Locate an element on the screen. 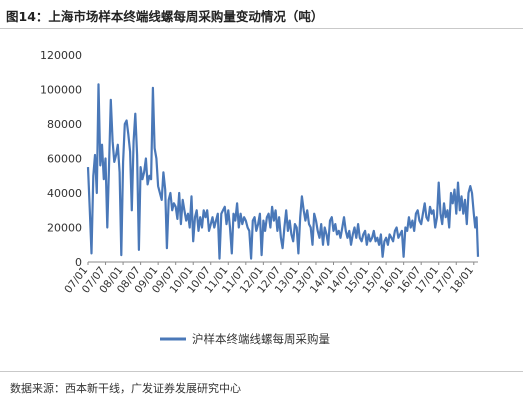  y-tick-label: 100000 is located at coordinates (61, 90).